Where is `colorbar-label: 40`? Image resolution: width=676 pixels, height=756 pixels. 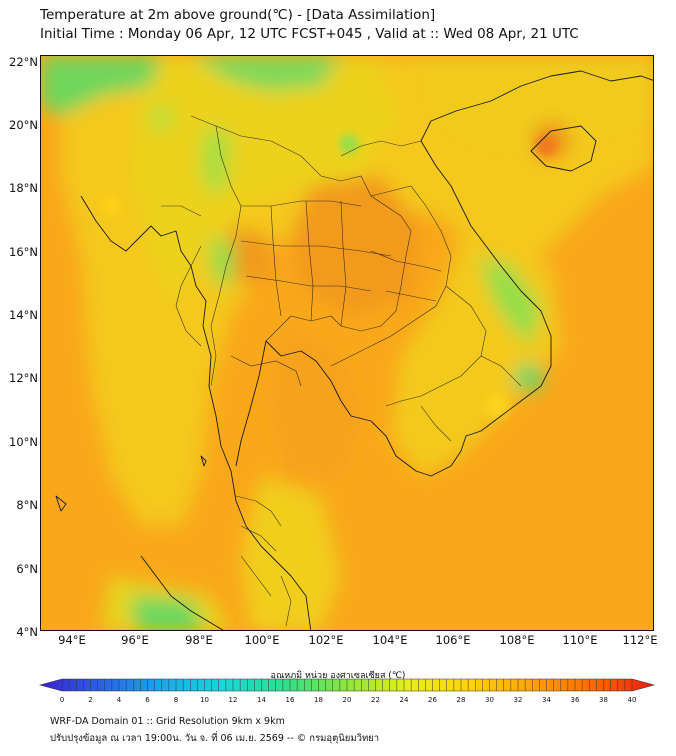 colorbar-label: 40 is located at coordinates (632, 700).